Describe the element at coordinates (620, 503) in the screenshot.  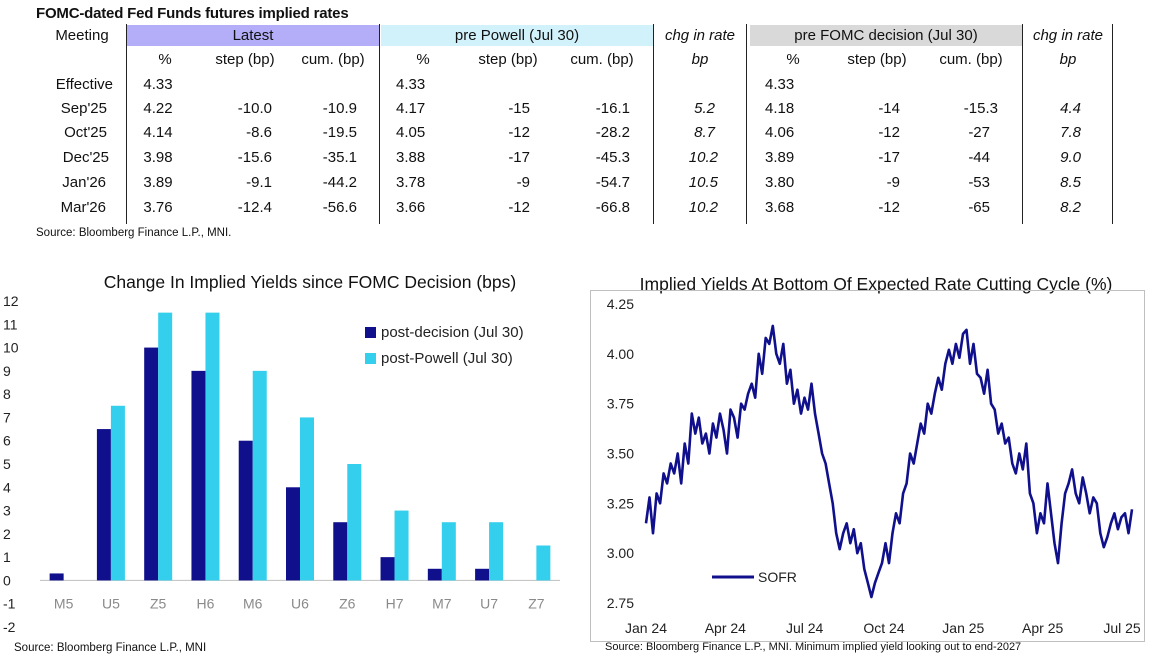
I see `y-tick-label: 3.25` at that location.